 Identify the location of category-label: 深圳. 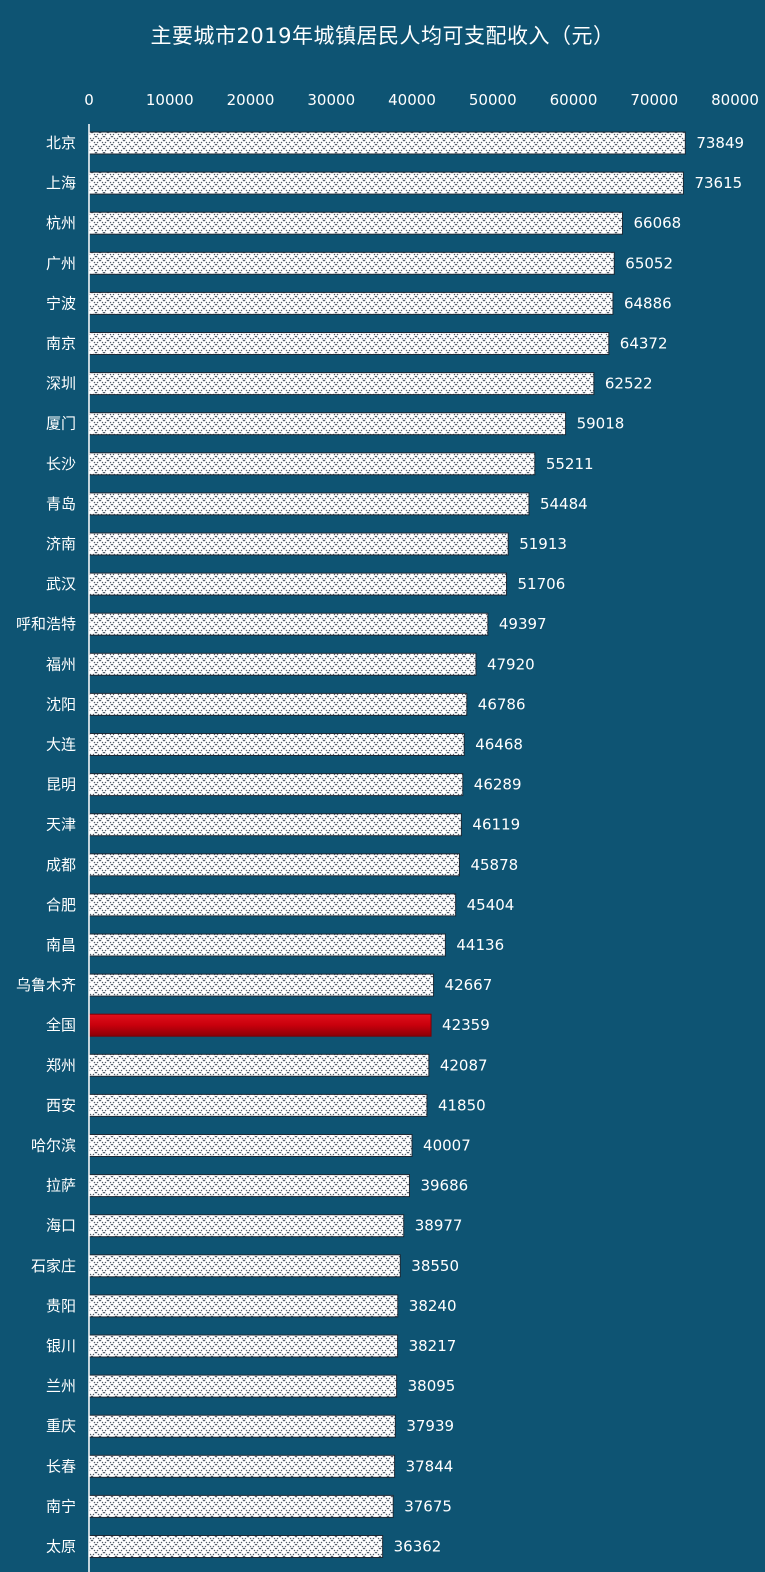
(61, 384).